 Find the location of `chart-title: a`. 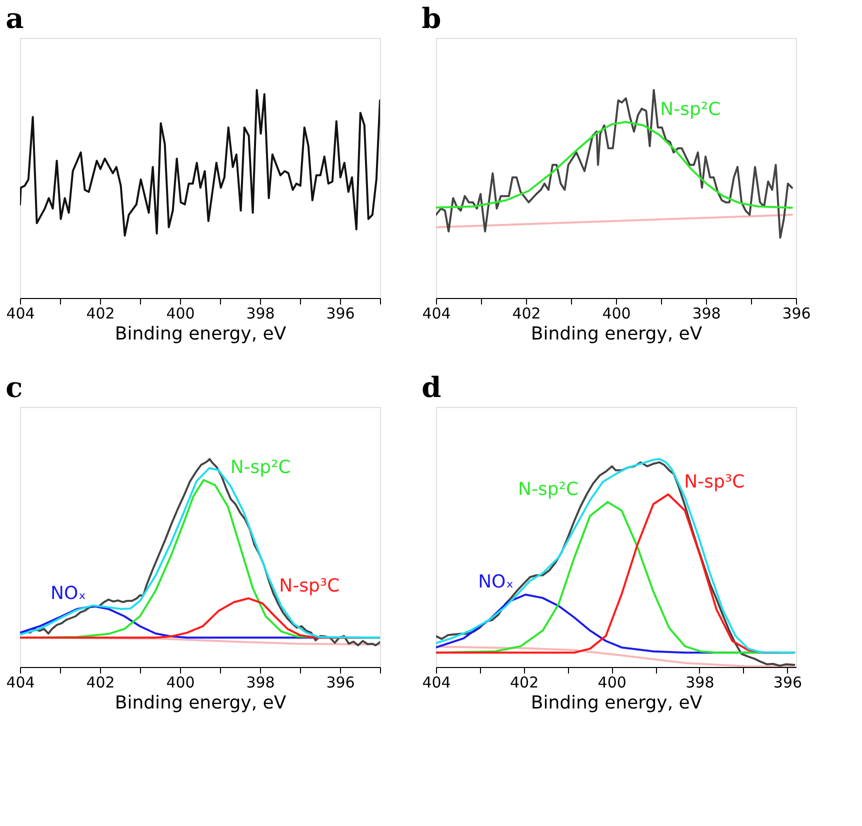

chart-title: a is located at coordinates (15, 18).